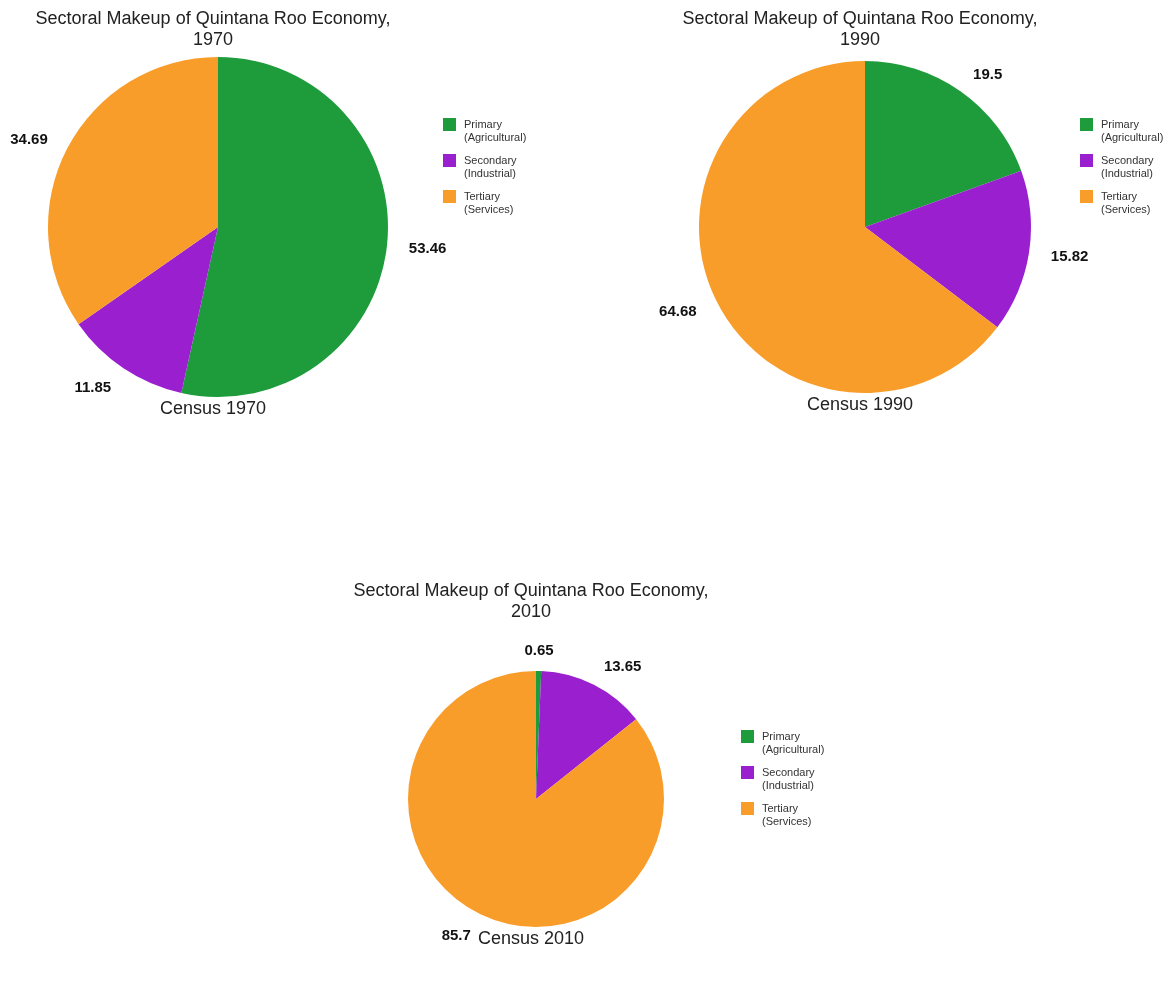 The width and height of the screenshot is (1172, 984). I want to click on data-label: 15.82, so click(1069, 255).